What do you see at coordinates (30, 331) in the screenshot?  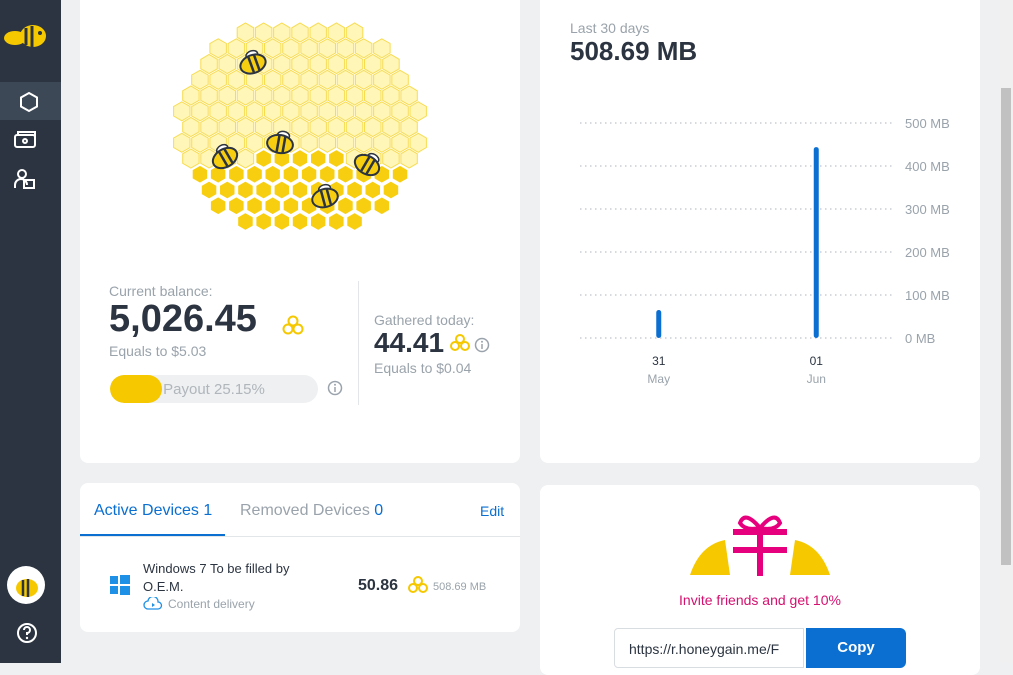 I see `sidebar` at bounding box center [30, 331].